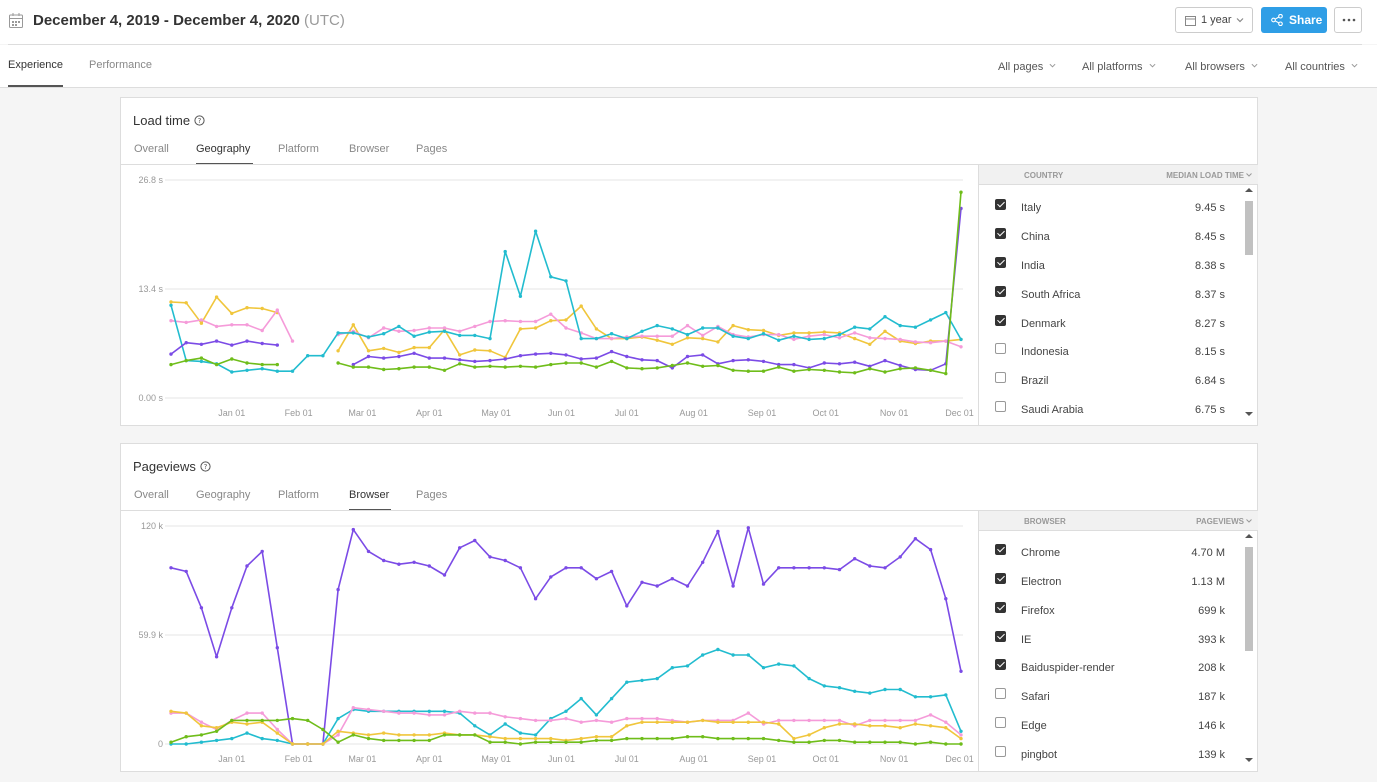 The image size is (1377, 782). Describe the element at coordinates (1248, 304) in the screenshot. I see `country-list-scrollbar` at that location.